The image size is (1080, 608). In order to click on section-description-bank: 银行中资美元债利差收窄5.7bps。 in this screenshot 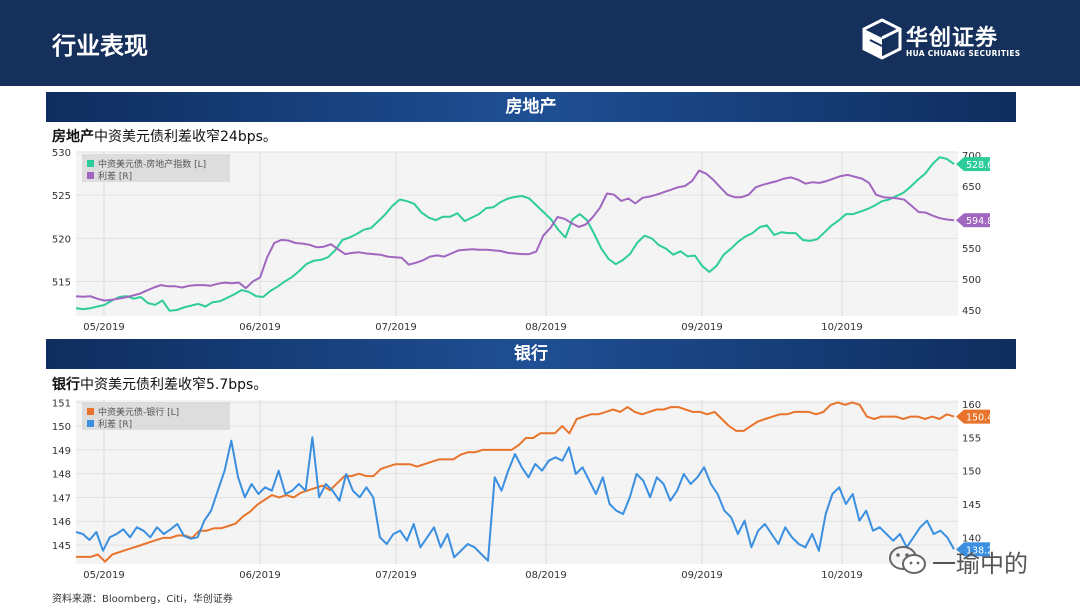, I will do `click(159, 384)`.